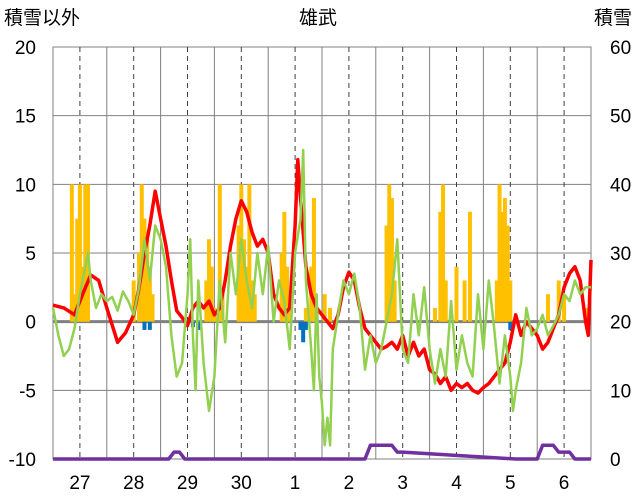 This screenshot has width=636, height=501. Describe the element at coordinates (402, 483) in the screenshot. I see `x-tick-label: 3` at that location.